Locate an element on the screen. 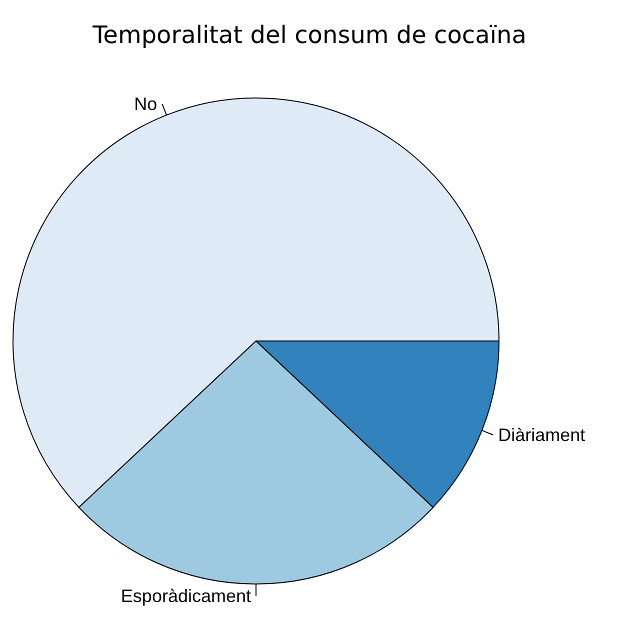 The image size is (619, 623). slice-label: Diàriament is located at coordinates (542, 434).